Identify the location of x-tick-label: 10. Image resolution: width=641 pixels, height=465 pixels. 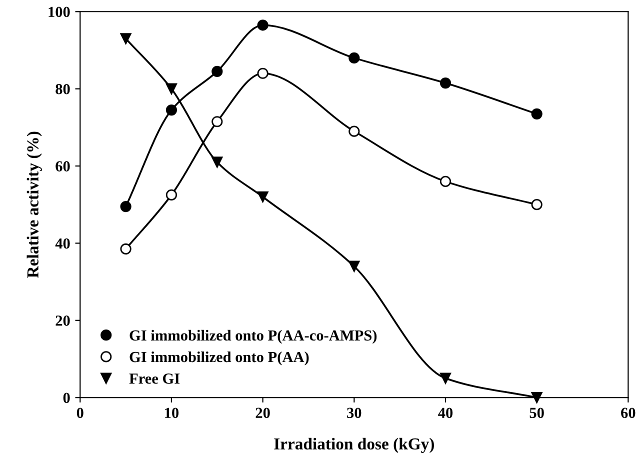
(172, 413).